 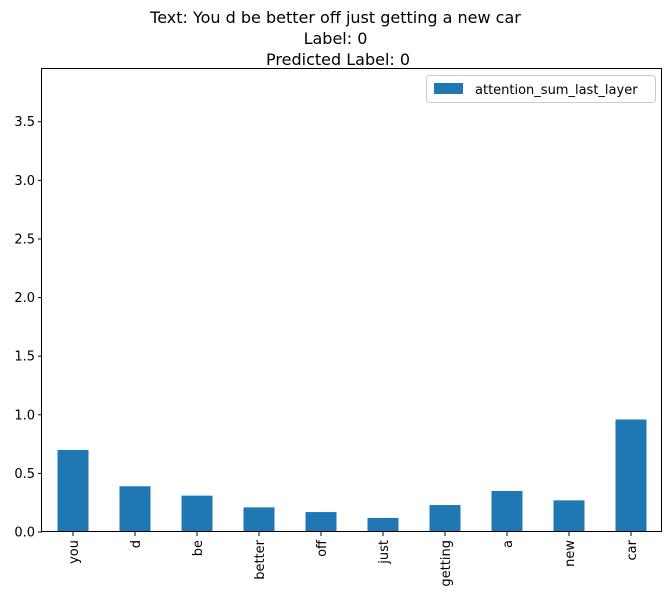 I want to click on legend: attention_sum_last_layer, so click(x=541, y=89).